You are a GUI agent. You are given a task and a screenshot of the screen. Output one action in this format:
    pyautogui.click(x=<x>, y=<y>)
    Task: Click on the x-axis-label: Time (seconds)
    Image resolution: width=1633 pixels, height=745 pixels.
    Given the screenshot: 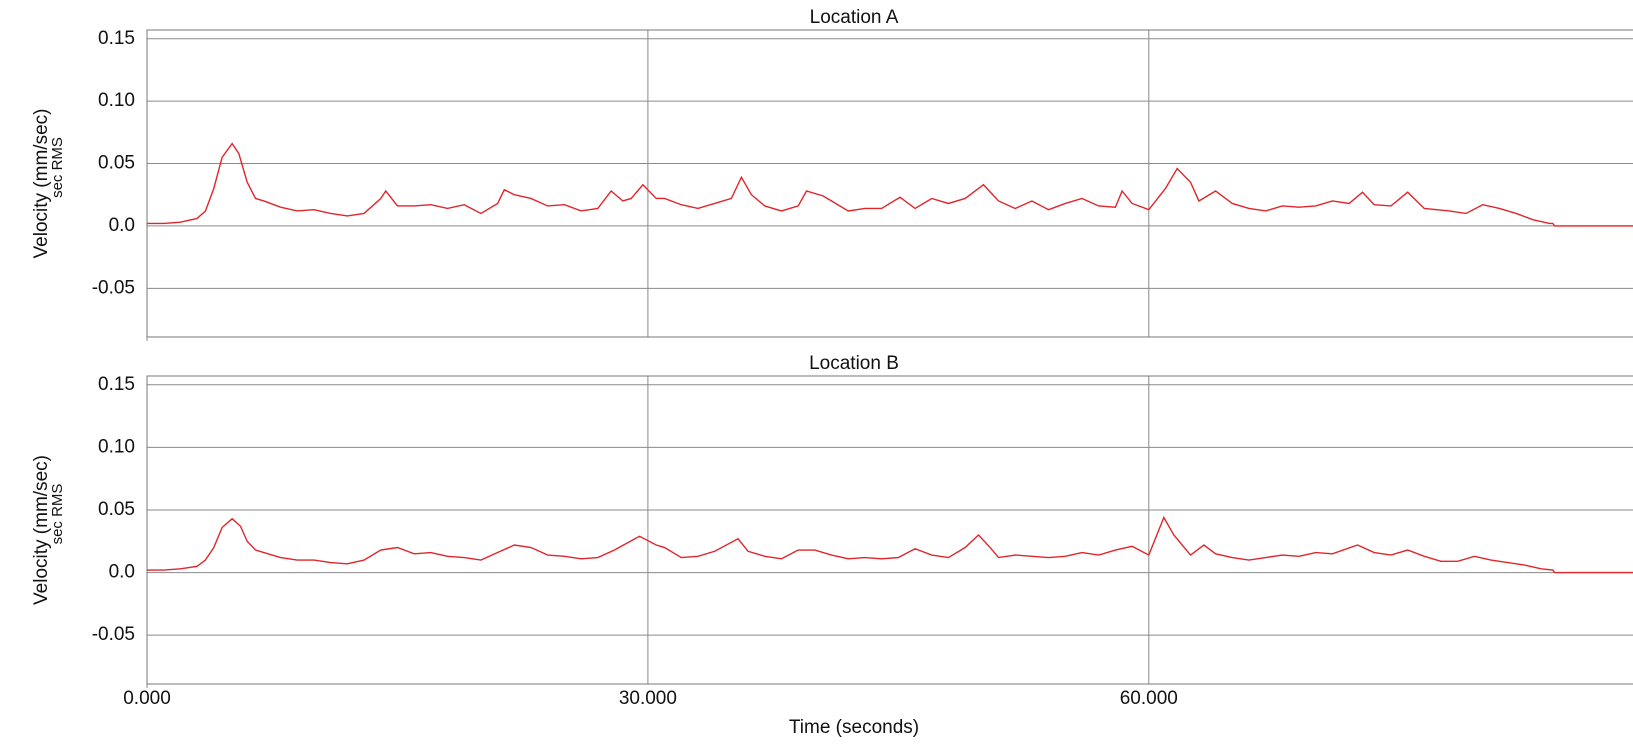 What is the action you would take?
    pyautogui.click(x=854, y=727)
    